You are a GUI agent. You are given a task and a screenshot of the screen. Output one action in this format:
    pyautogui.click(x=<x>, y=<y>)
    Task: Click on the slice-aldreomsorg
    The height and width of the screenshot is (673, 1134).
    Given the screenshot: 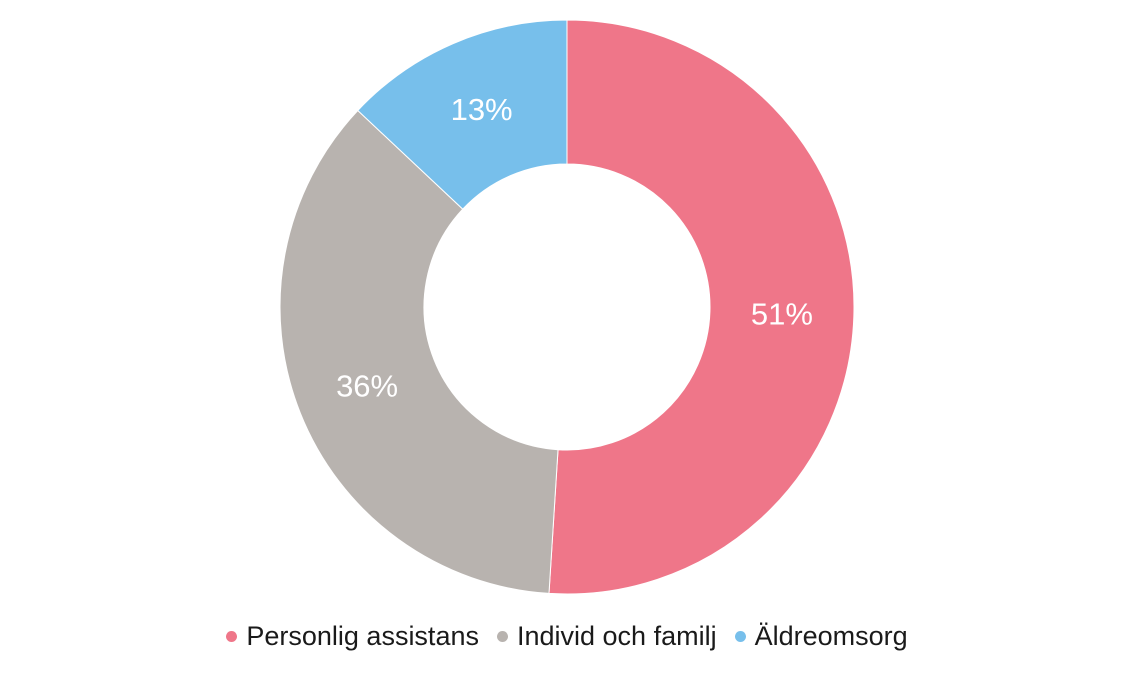 What is the action you would take?
    pyautogui.click(x=462, y=114)
    